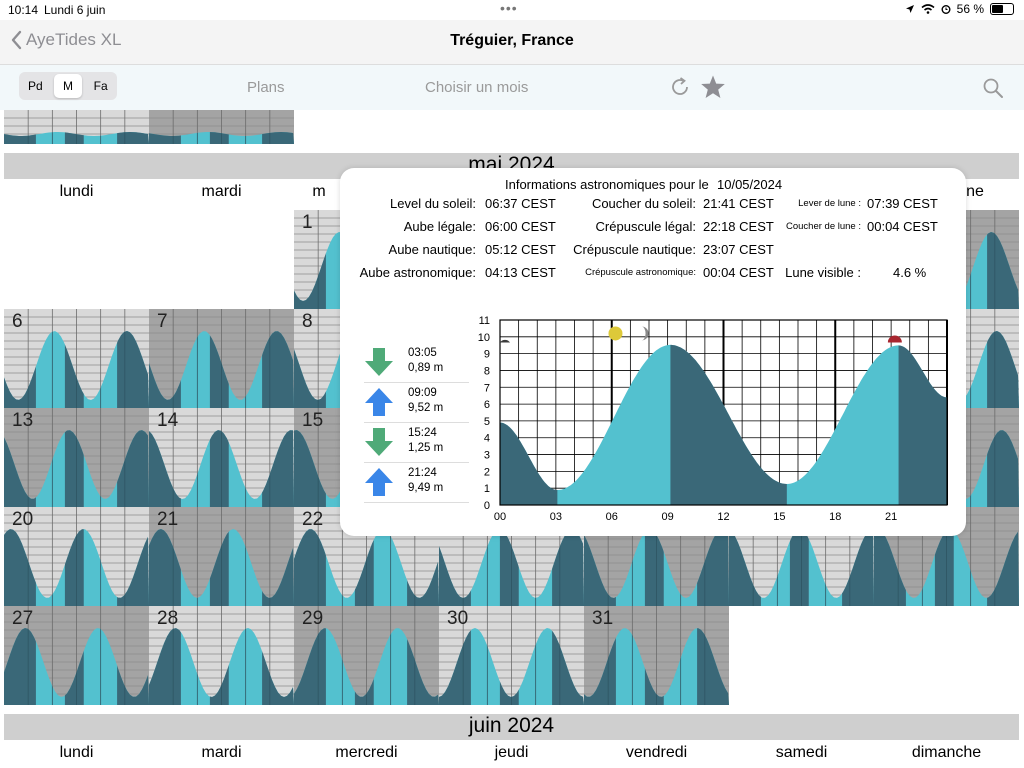 The width and height of the screenshot is (1024, 768). I want to click on y-tick-label: 4, so click(487, 439).